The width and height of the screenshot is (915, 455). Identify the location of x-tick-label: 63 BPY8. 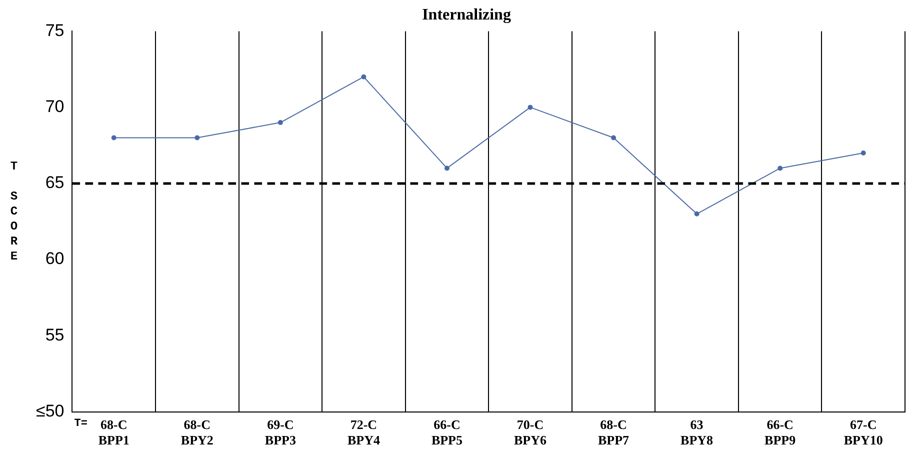
(697, 432).